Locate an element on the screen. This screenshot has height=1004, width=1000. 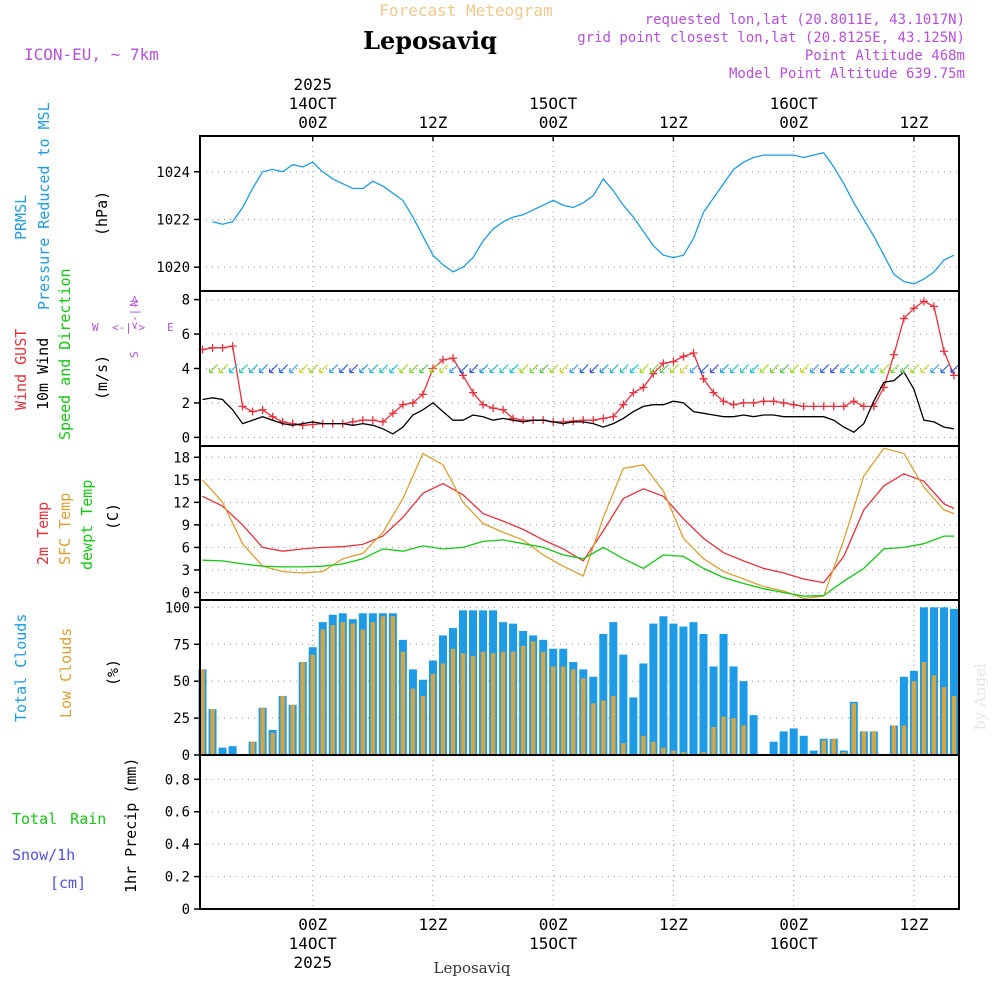
ytick-label-clouds: 50 is located at coordinates (181, 682).